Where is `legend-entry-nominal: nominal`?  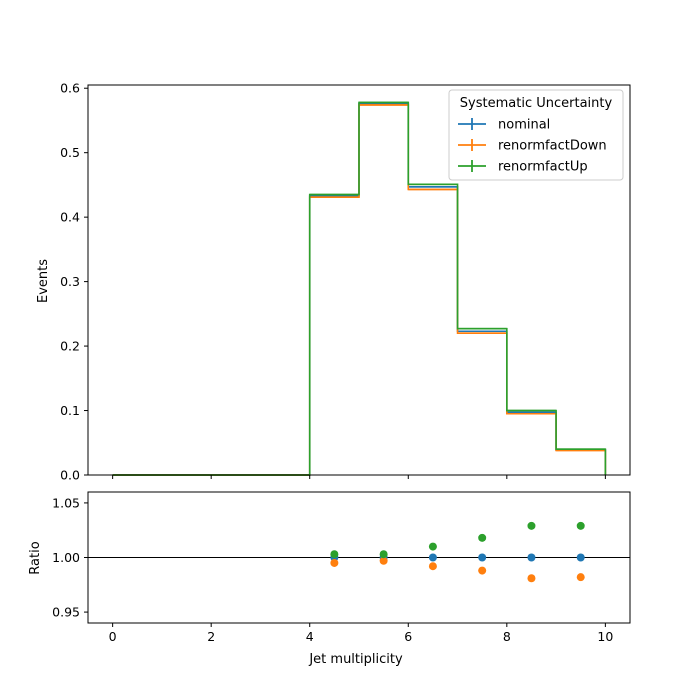 legend-entry-nominal: nominal is located at coordinates (504, 125).